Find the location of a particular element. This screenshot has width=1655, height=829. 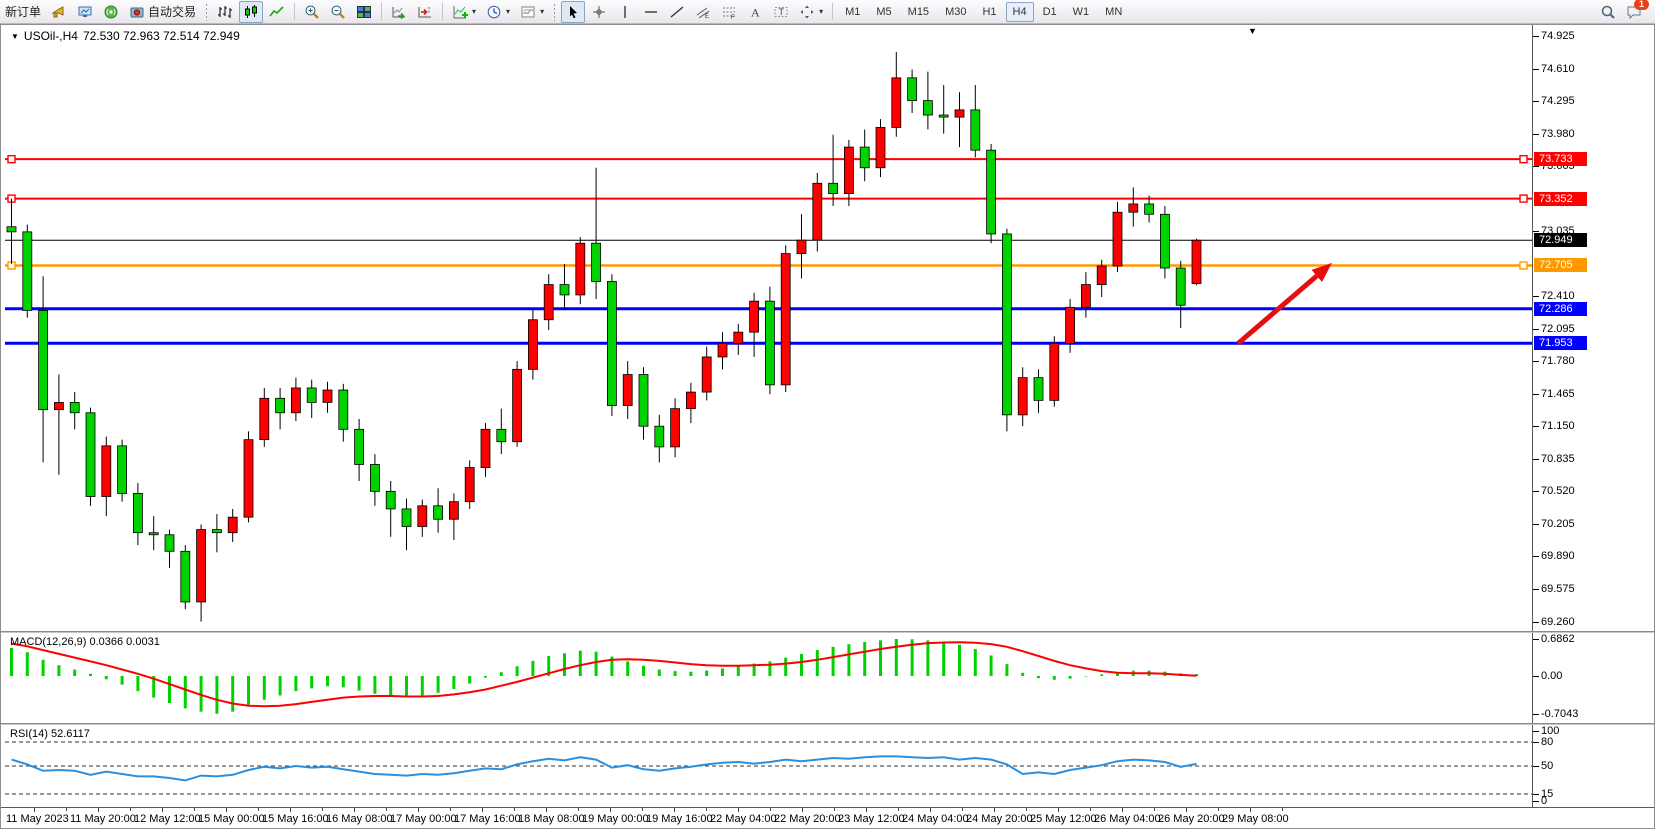

price-tick-label: 70.205 is located at coordinates (1558, 523).